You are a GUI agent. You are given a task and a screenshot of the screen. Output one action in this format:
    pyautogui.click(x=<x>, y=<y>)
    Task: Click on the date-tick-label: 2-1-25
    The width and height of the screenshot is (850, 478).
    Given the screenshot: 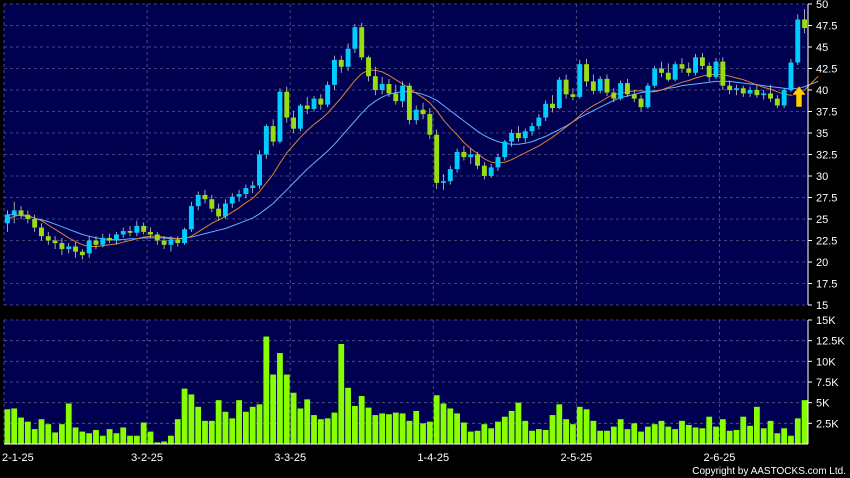 What is the action you would take?
    pyautogui.click(x=18, y=458)
    